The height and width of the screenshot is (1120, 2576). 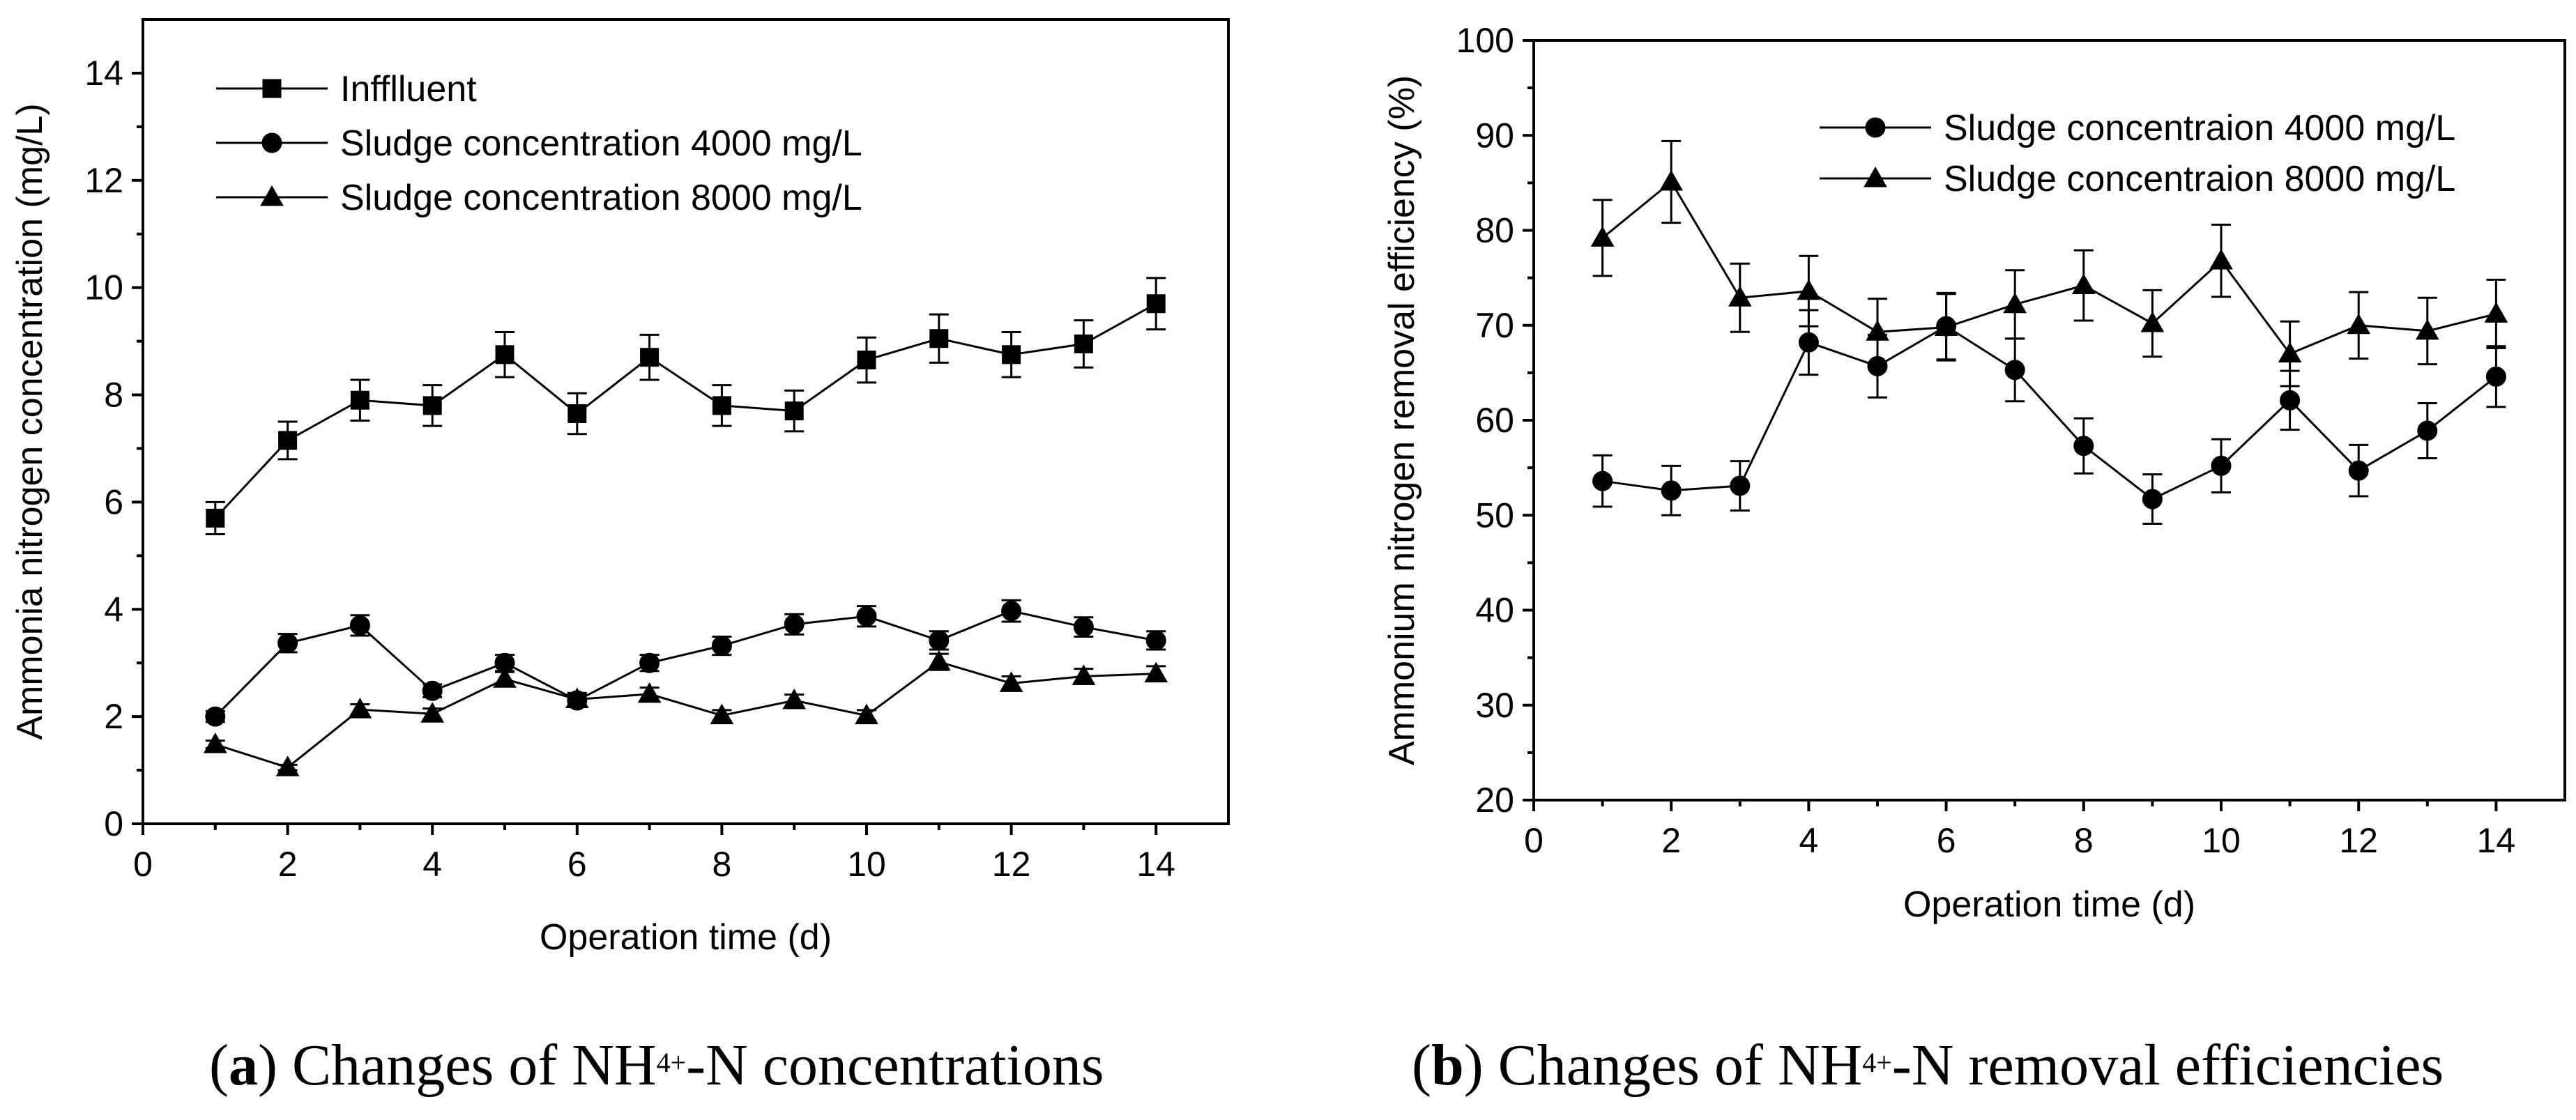 What do you see at coordinates (601, 198) in the screenshot?
I see `legend-label: Sludge concentration 8000 mg/L` at bounding box center [601, 198].